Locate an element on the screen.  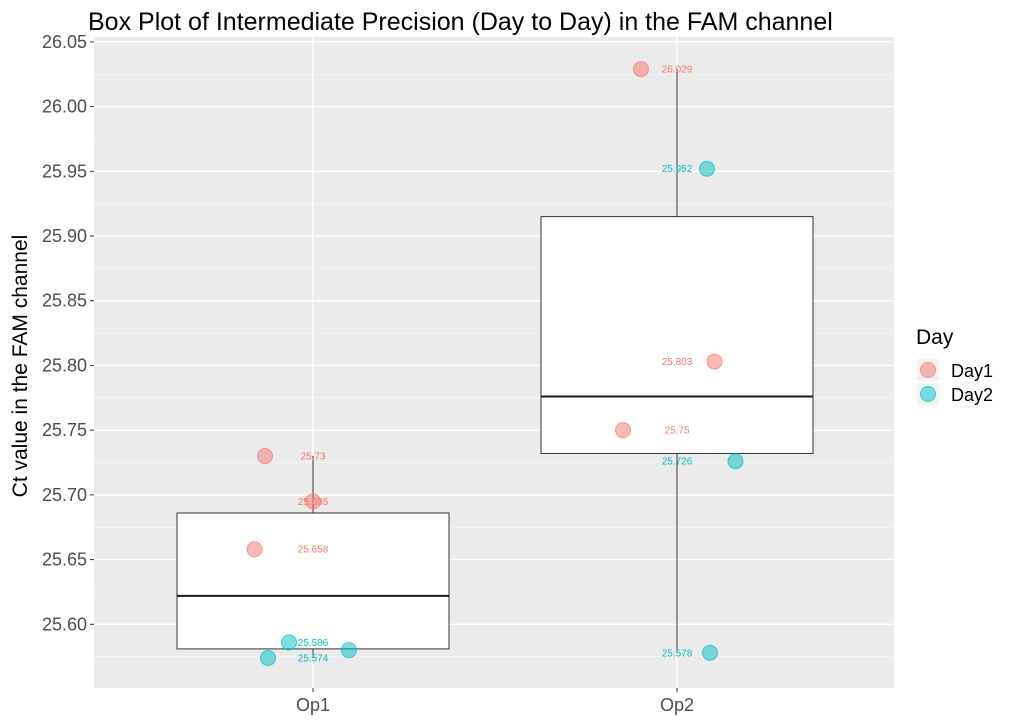
data-label-day1: 25.75 is located at coordinates (676, 431).